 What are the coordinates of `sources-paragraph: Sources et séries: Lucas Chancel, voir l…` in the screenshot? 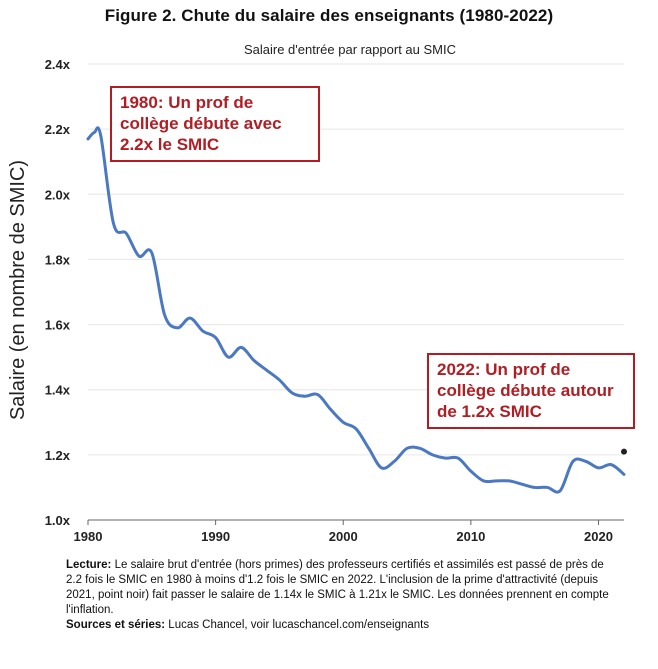 It's located at (338, 625).